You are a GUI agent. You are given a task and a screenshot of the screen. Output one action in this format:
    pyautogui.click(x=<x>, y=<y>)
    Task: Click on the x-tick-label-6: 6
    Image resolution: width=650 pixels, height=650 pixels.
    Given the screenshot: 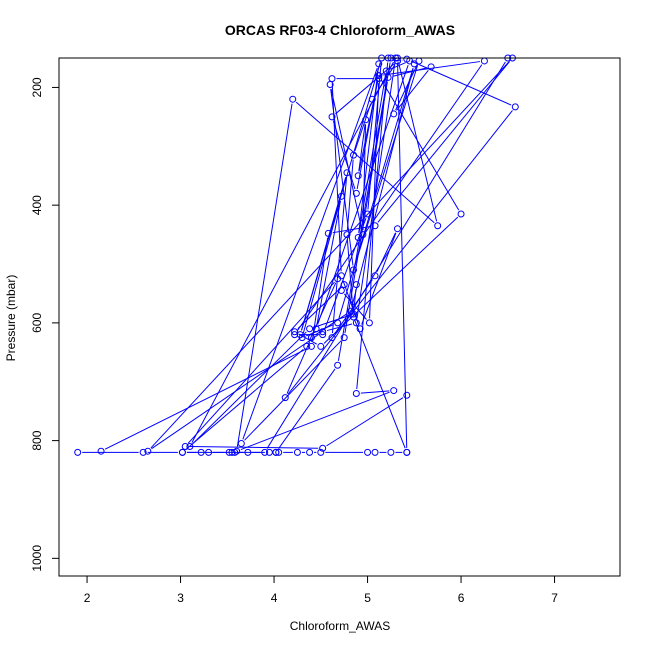 What is the action you would take?
    pyautogui.click(x=461, y=598)
    